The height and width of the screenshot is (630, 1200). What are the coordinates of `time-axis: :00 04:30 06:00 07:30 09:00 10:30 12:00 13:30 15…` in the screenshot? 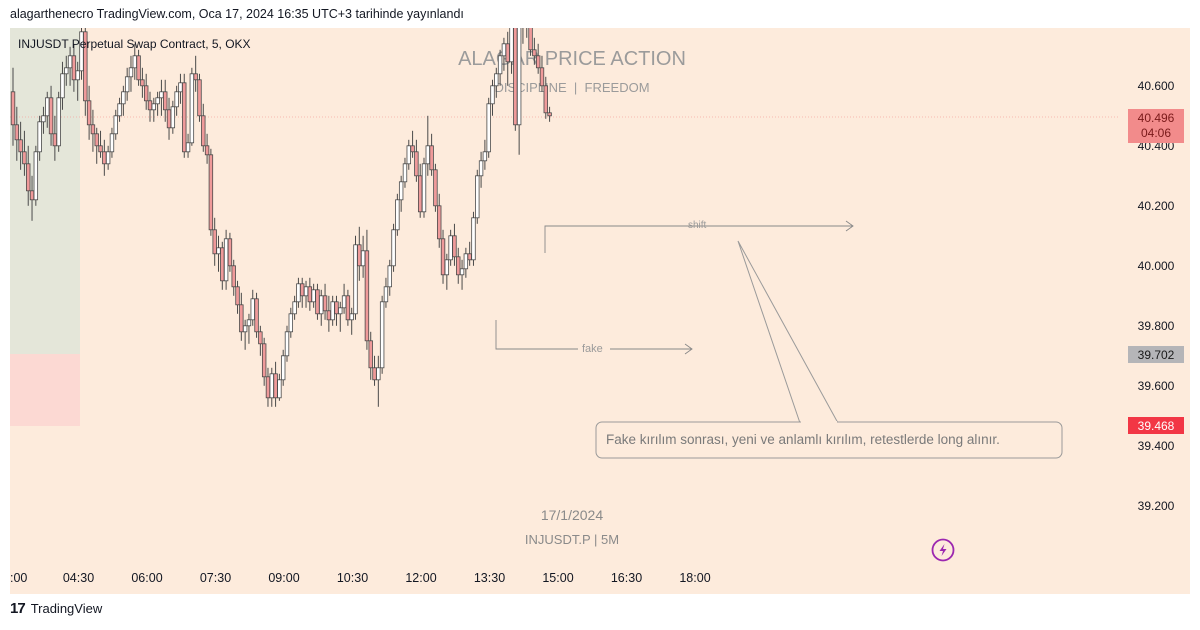 It's located at (360, 578).